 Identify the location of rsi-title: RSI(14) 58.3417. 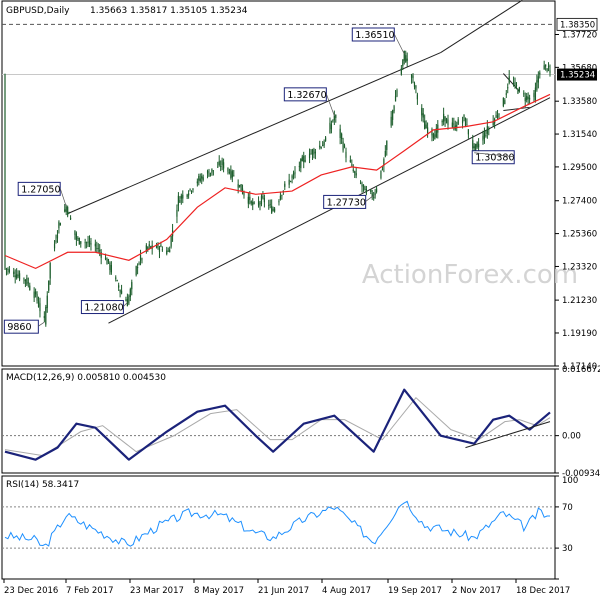
(42, 485).